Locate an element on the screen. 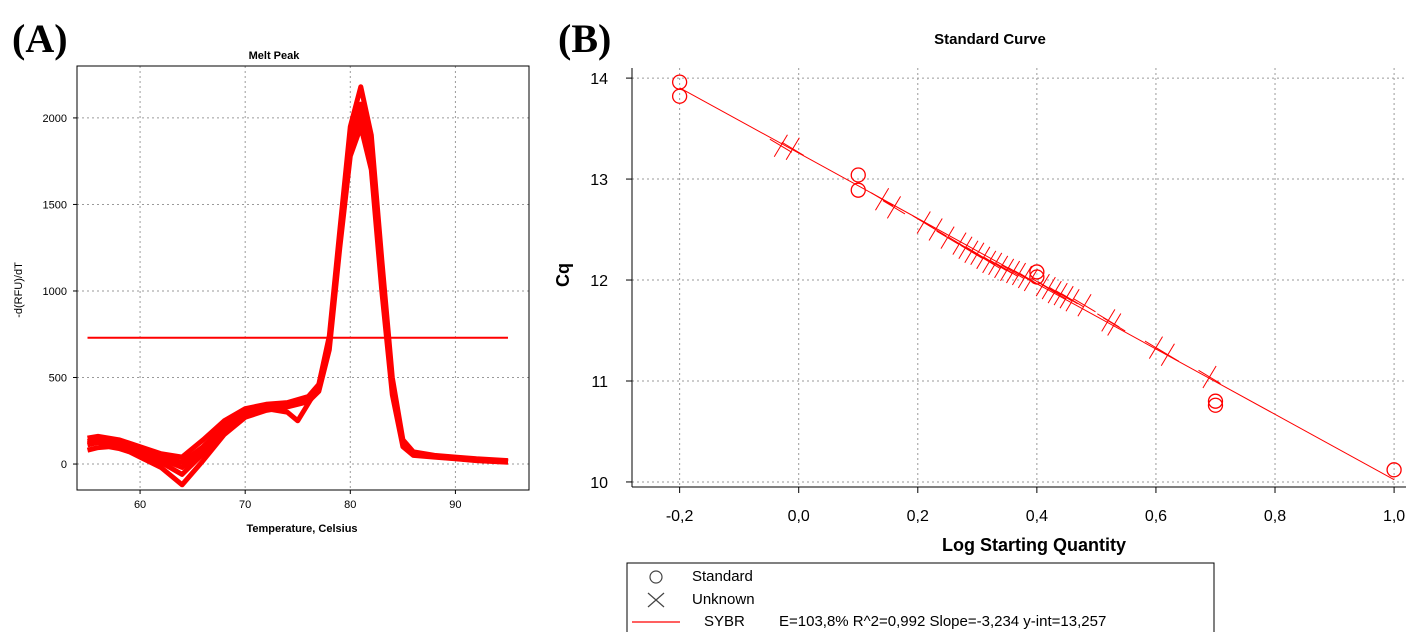 The height and width of the screenshot is (632, 1411). melt-peak-y-axis-label: -d(RFU)/dT is located at coordinates (19, 290).